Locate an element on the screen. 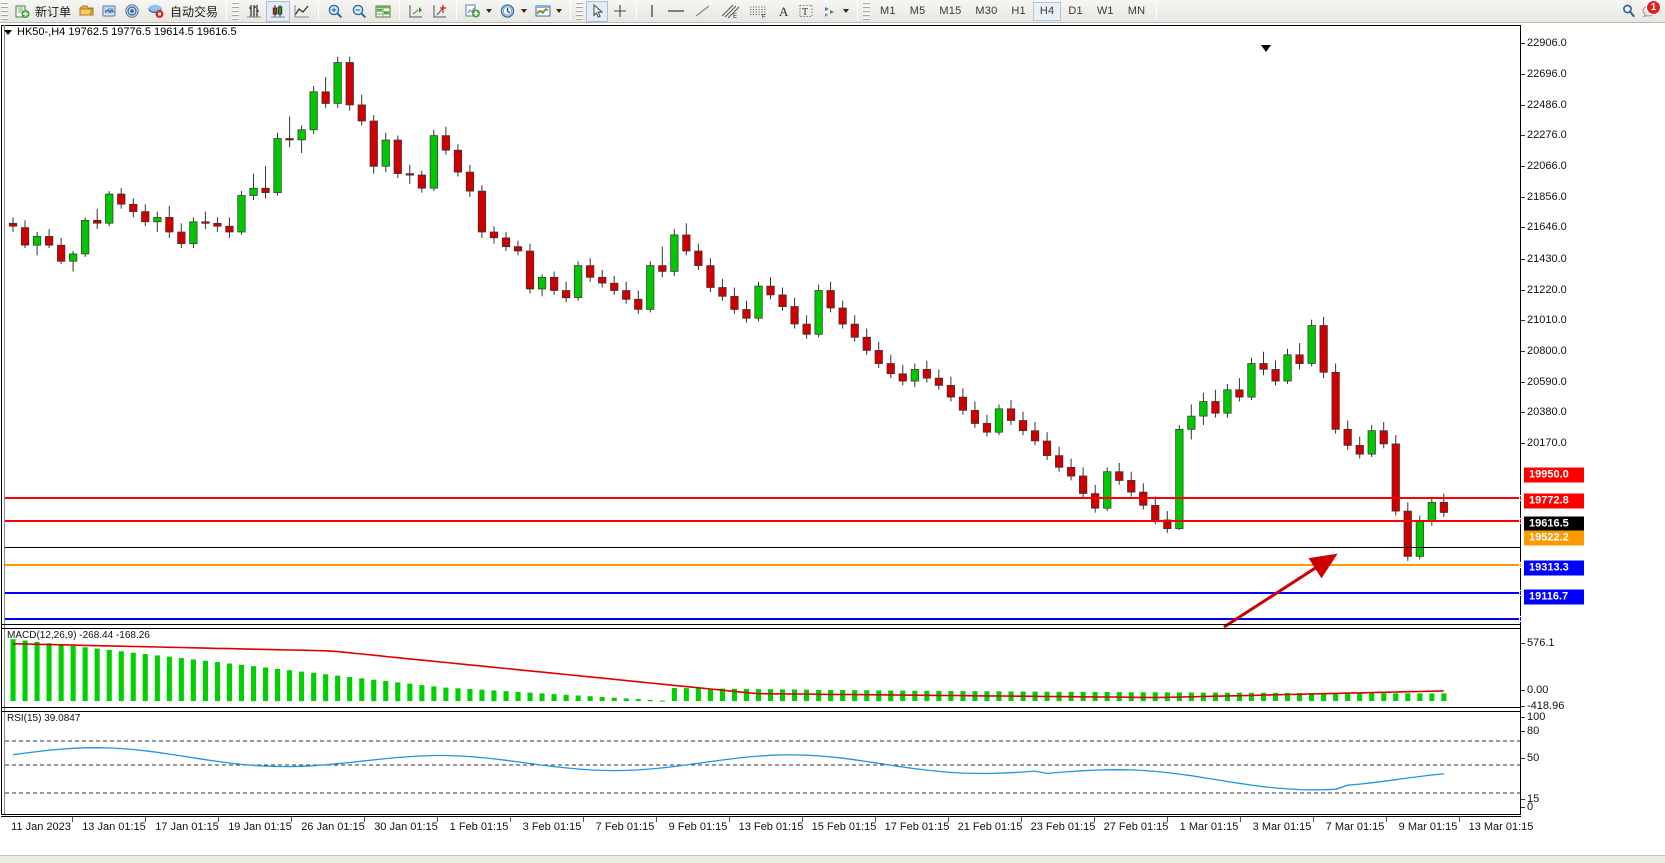 This screenshot has height=863, width=1665. folder-icon is located at coordinates (86, 11).